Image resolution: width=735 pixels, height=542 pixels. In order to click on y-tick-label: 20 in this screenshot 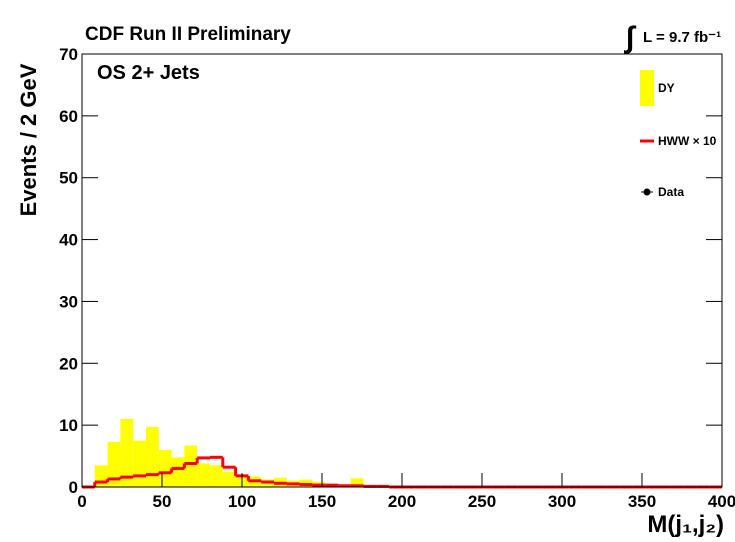, I will do `click(68, 363)`.